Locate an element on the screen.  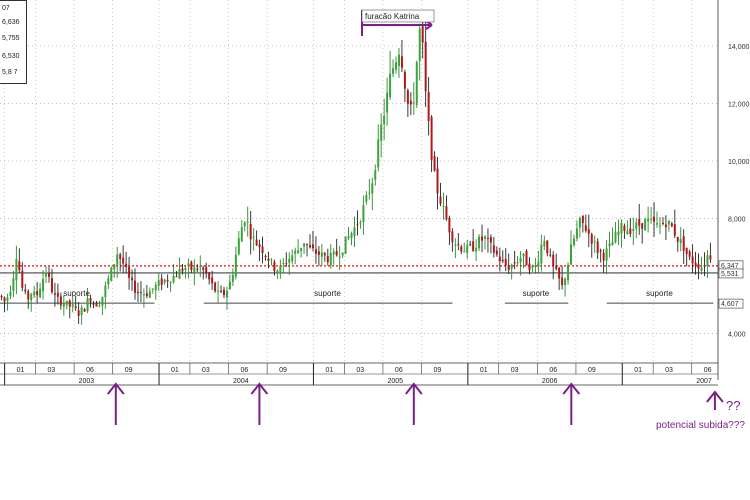
line-layer is located at coordinates (359, 284).